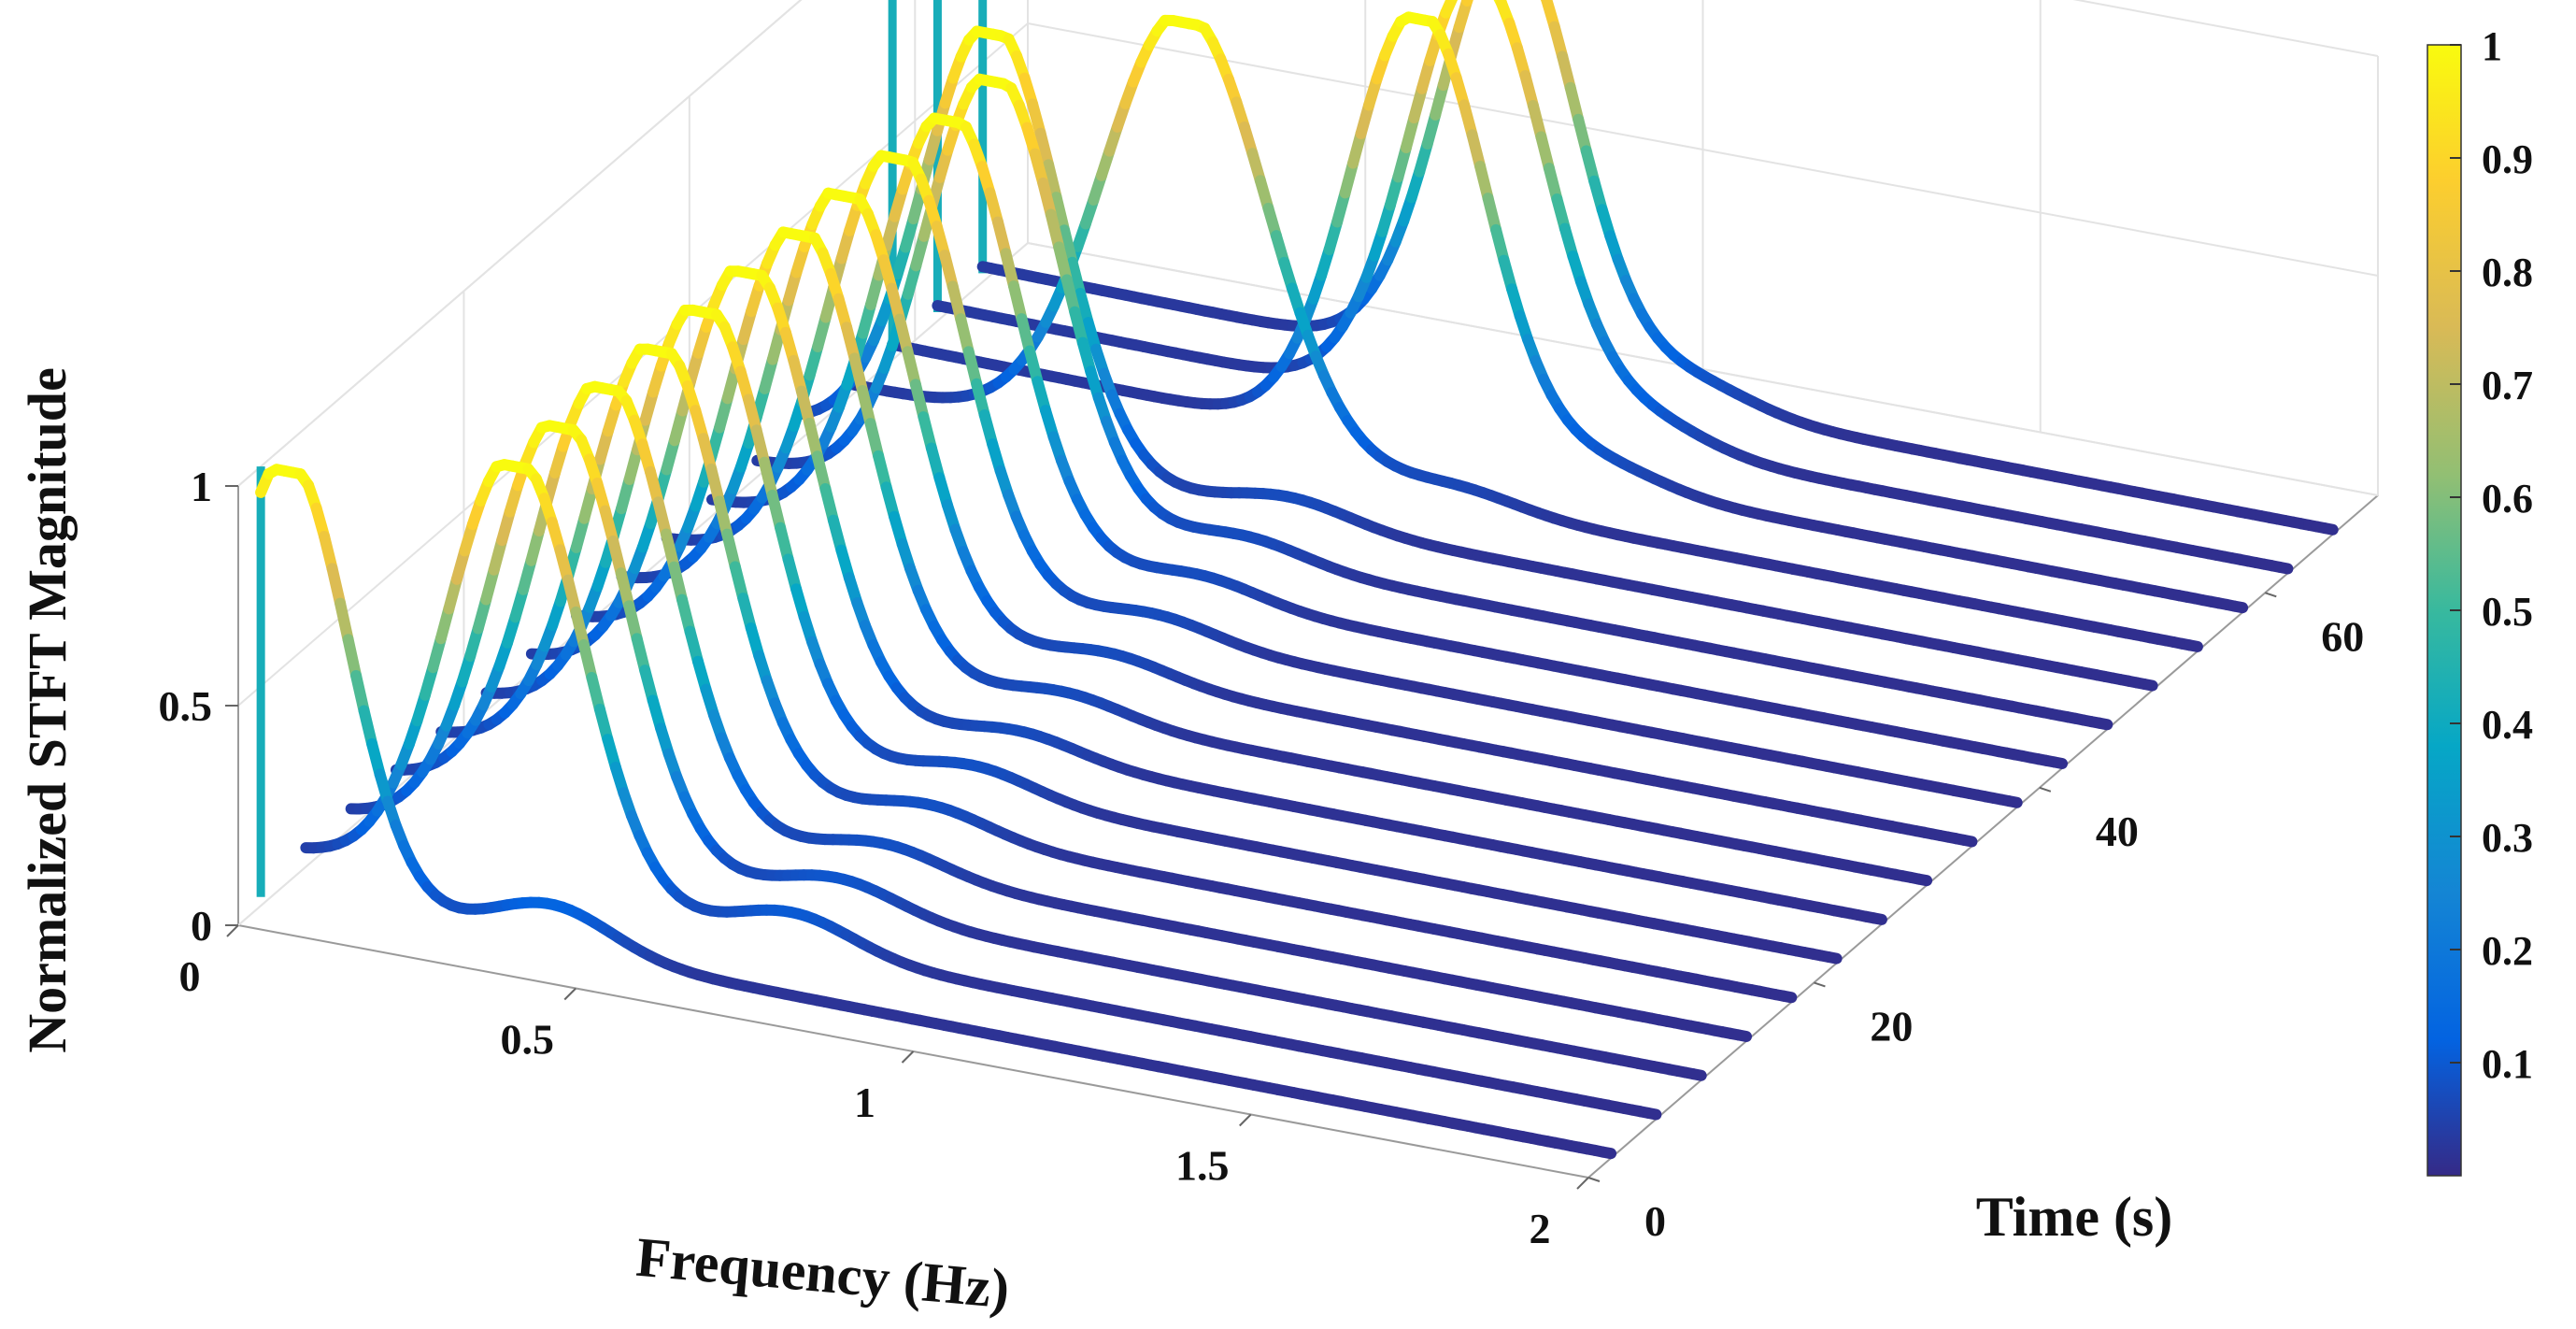  Describe the element at coordinates (2507, 159) in the screenshot. I see `colorbar-tick-label: 0.9` at that location.